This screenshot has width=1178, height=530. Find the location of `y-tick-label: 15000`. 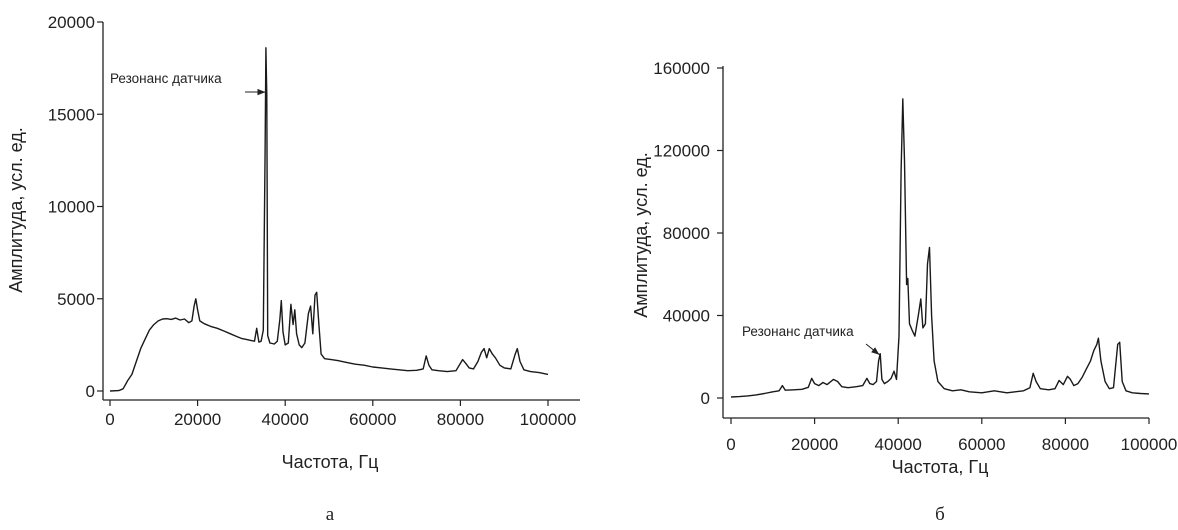

y-tick-label: 15000 is located at coordinates (71, 114).